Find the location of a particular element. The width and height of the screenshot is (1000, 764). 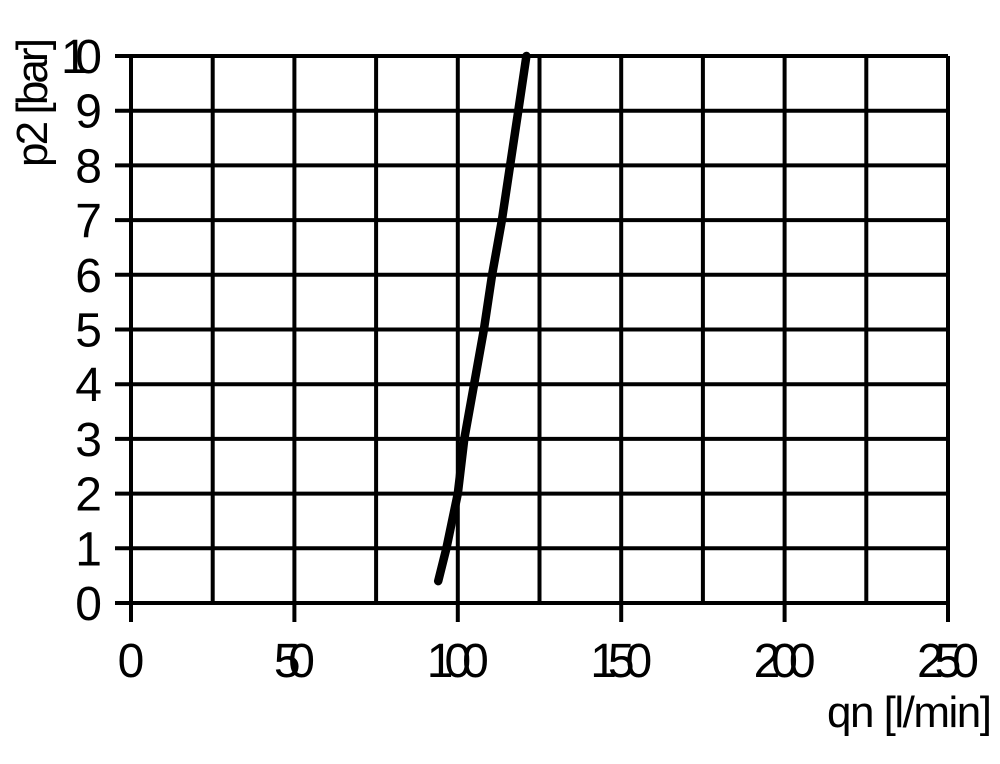

x-tick-label: 50 is located at coordinates (294, 661).